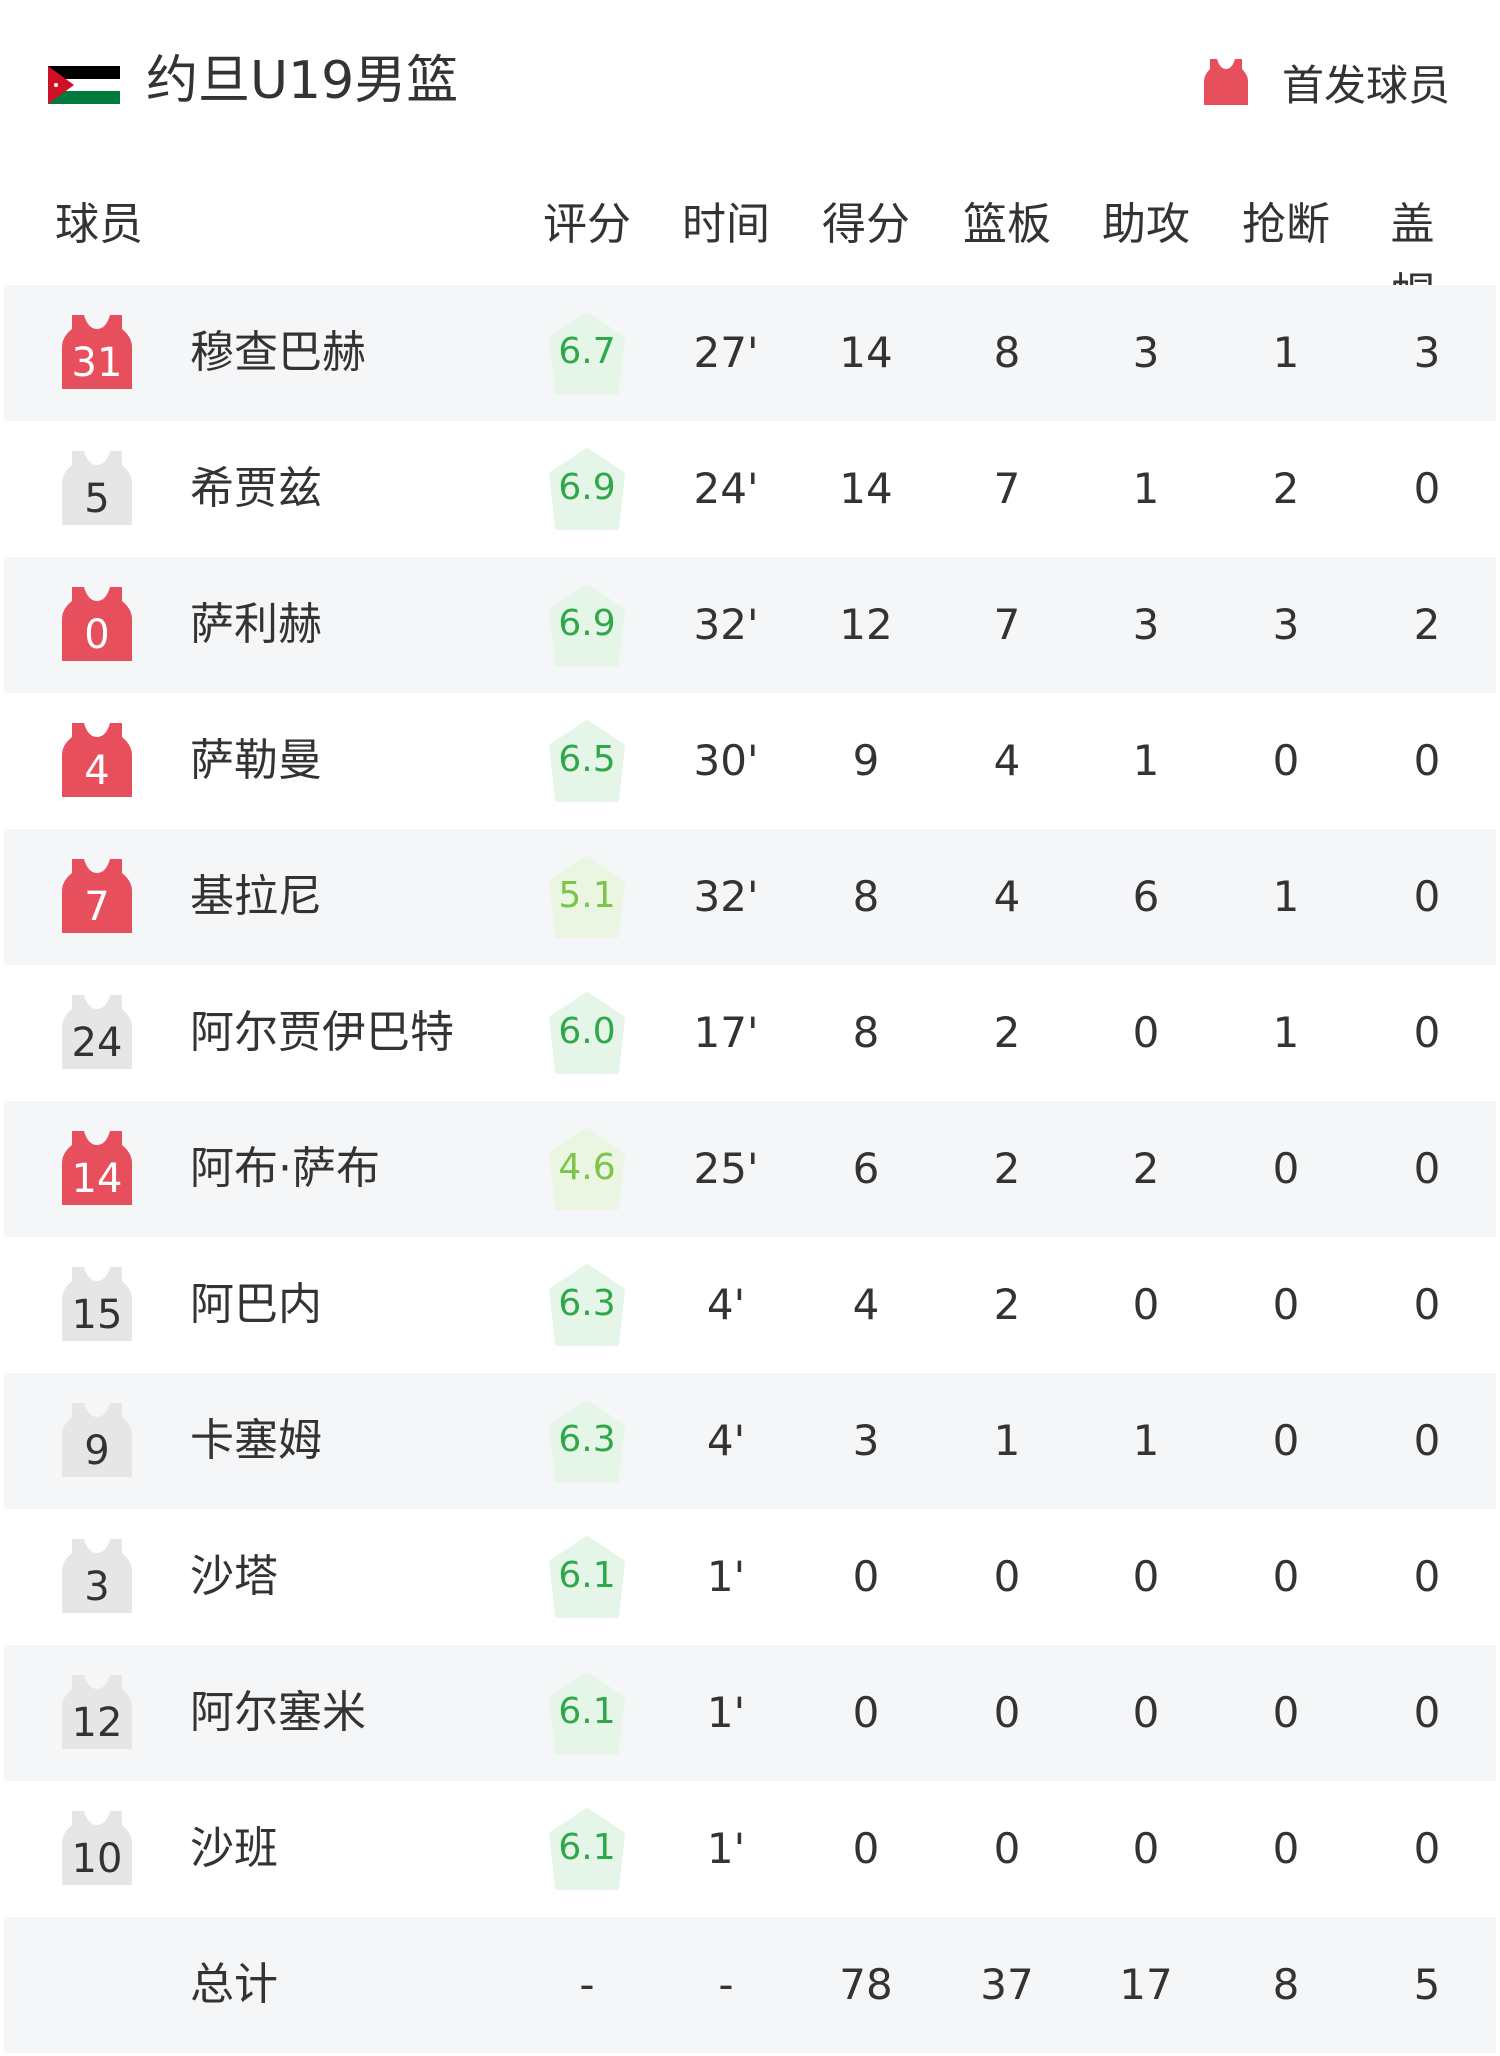  Describe the element at coordinates (97, 1043) in the screenshot. I see `jersey-number: 24` at that location.